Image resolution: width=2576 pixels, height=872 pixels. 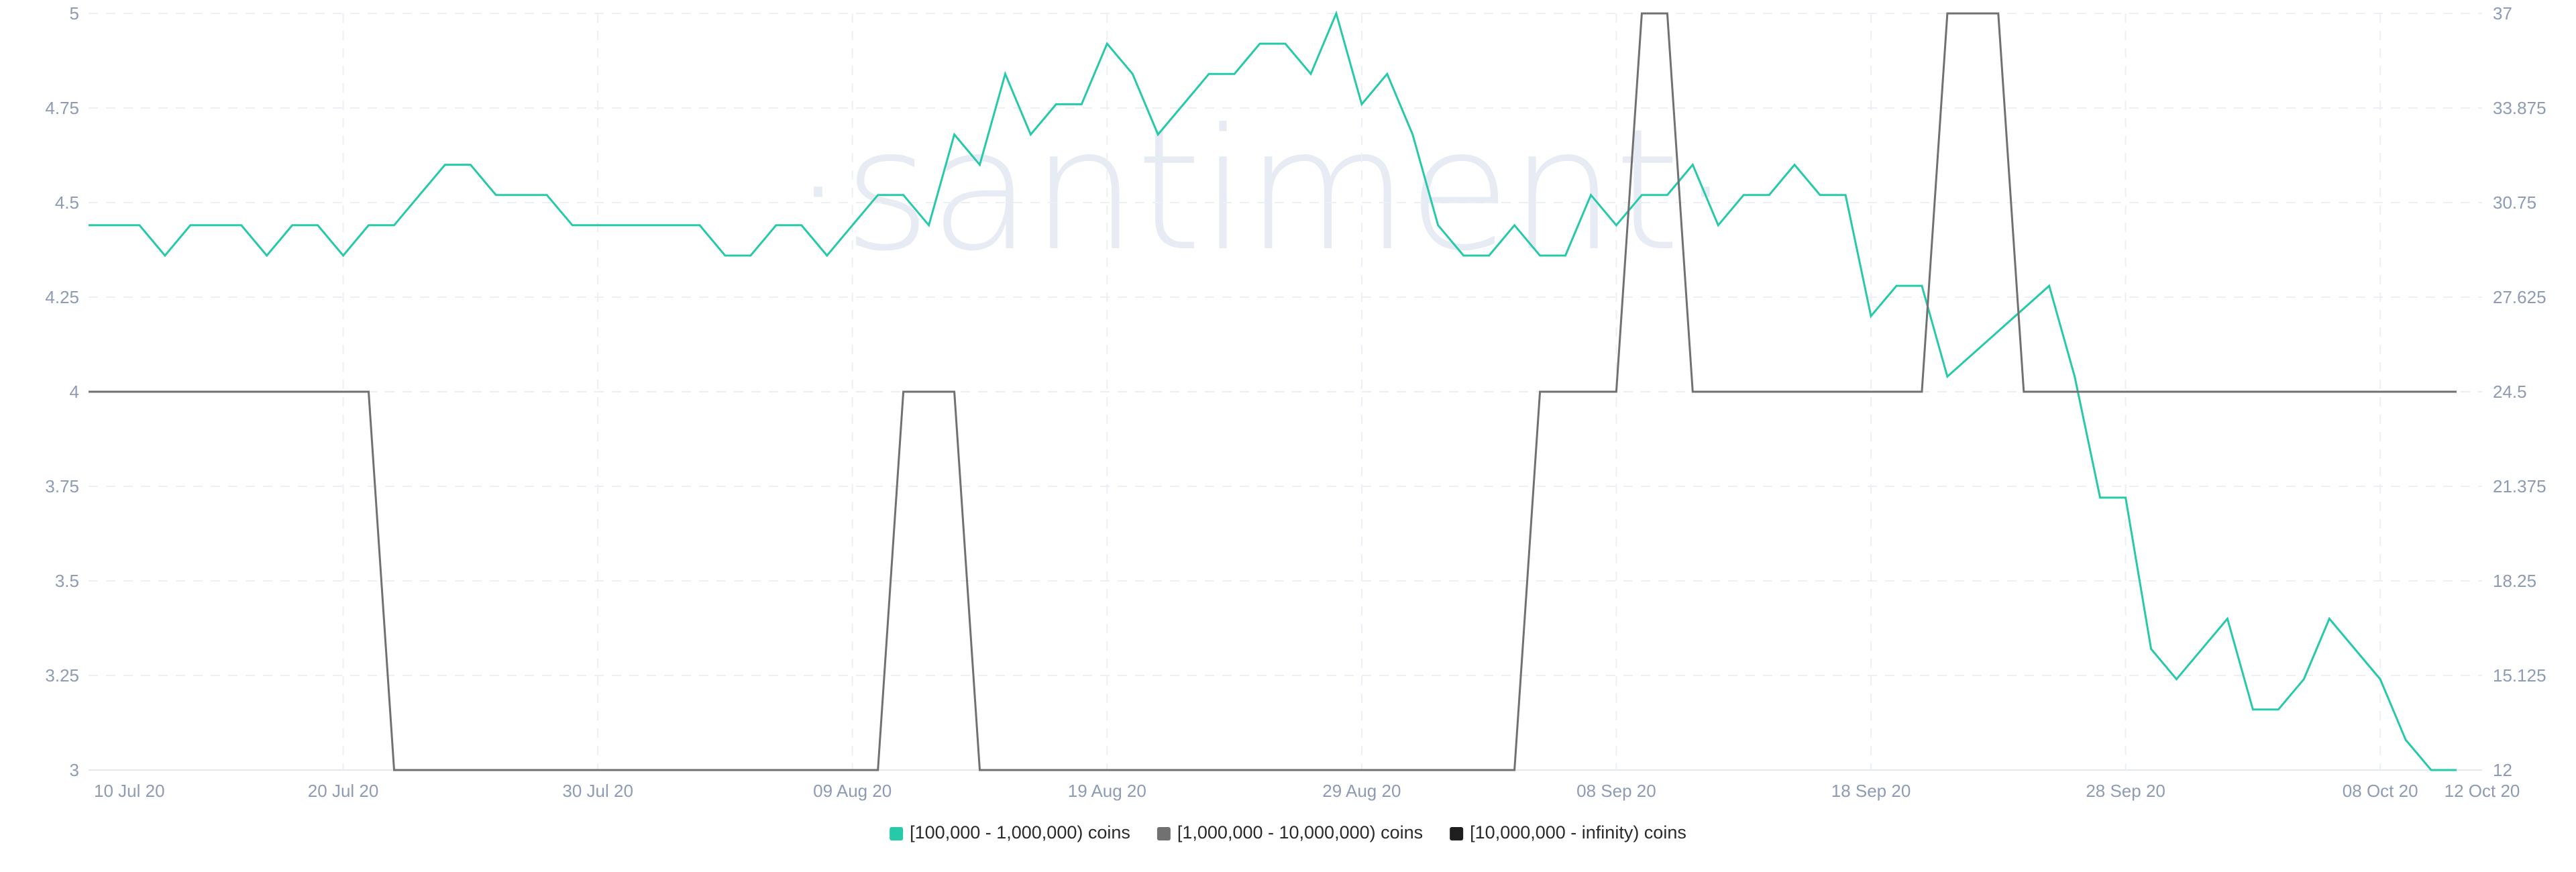 What do you see at coordinates (62, 486) in the screenshot?
I see `y-left-tick-label: 3.75` at bounding box center [62, 486].